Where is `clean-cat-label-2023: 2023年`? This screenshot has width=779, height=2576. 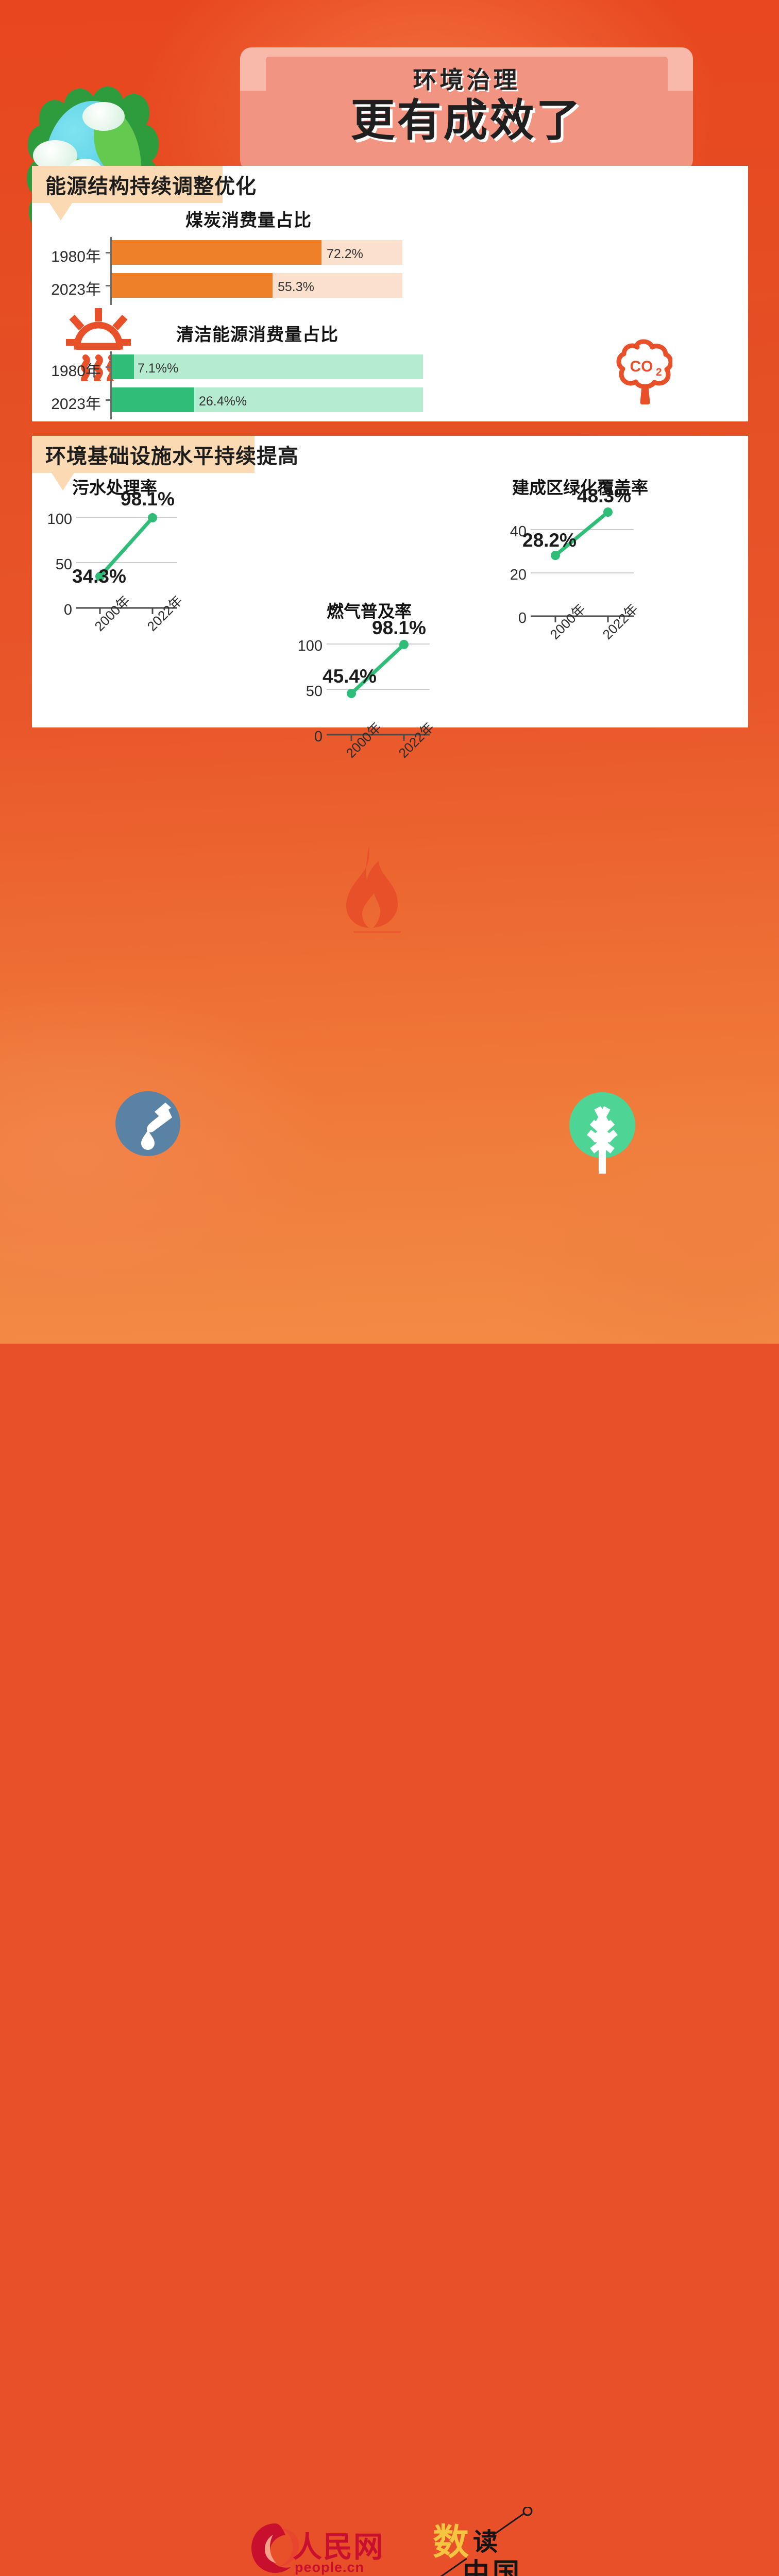 clean-cat-label-2023: 2023年 is located at coordinates (76, 404).